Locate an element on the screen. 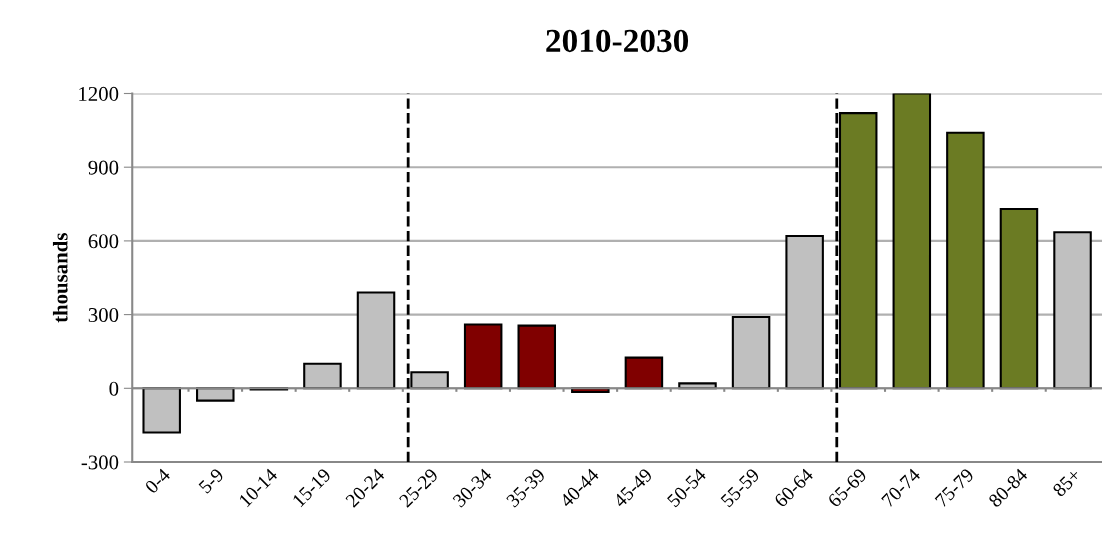 The width and height of the screenshot is (1102, 550). x-tick-label: 5-9 is located at coordinates (211, 480).